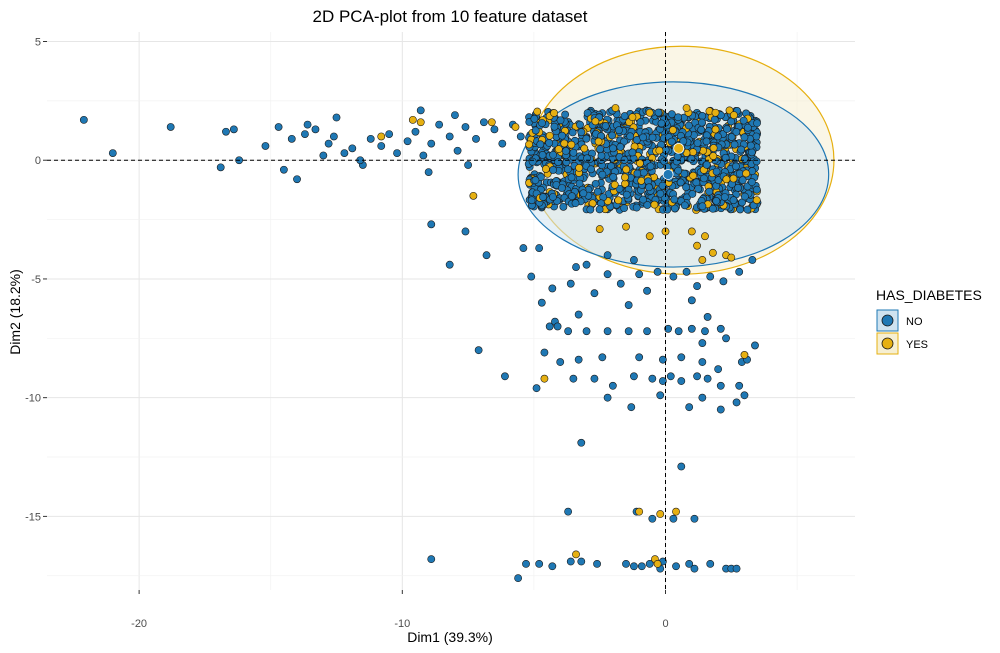 This screenshot has height=653, width=1000. I want to click on legend-title: HAS_DIABETES, so click(929, 295).